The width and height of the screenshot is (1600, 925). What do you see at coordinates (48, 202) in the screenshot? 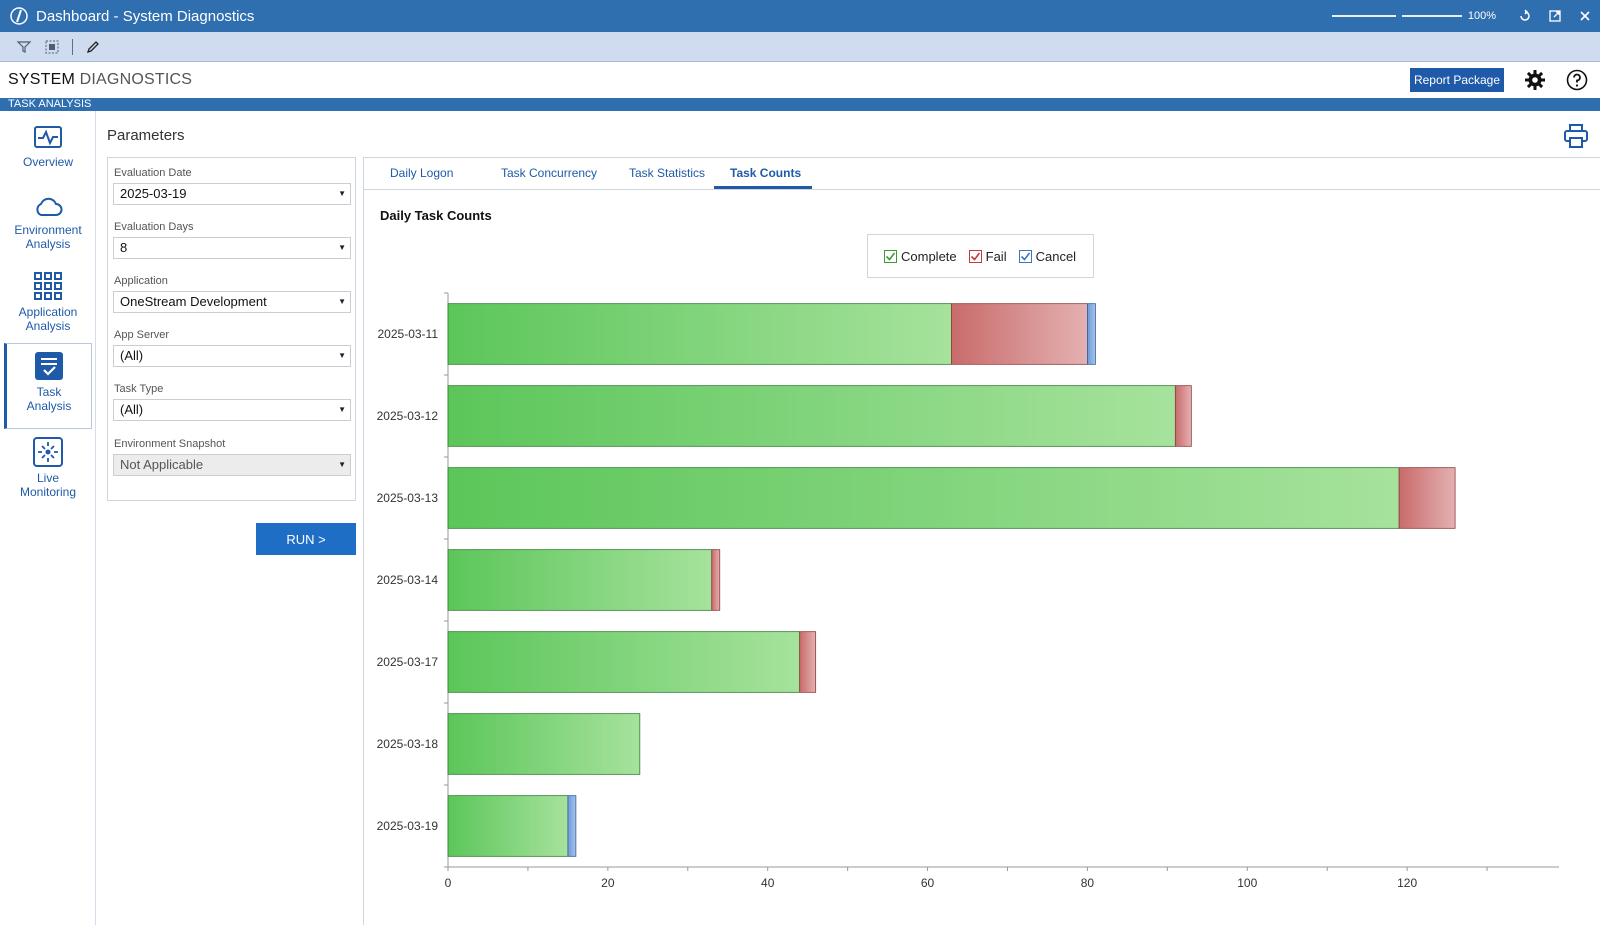
I see `cloud-icon` at bounding box center [48, 202].